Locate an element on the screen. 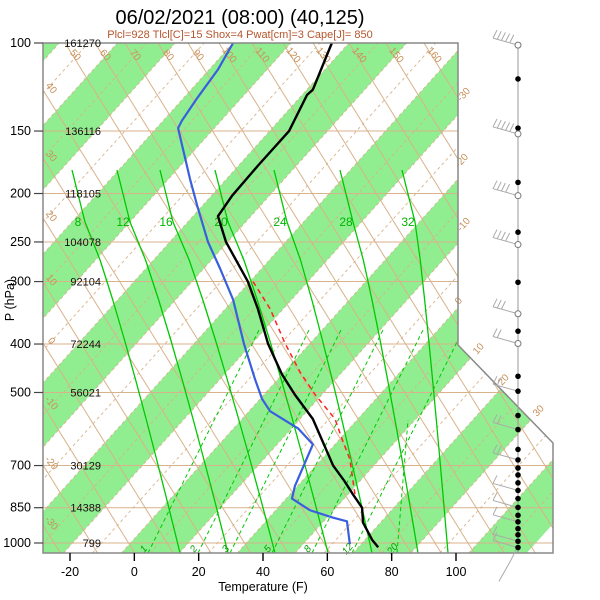 The image size is (600, 600). mixing-ratio-line is located at coordinates (402, 486).